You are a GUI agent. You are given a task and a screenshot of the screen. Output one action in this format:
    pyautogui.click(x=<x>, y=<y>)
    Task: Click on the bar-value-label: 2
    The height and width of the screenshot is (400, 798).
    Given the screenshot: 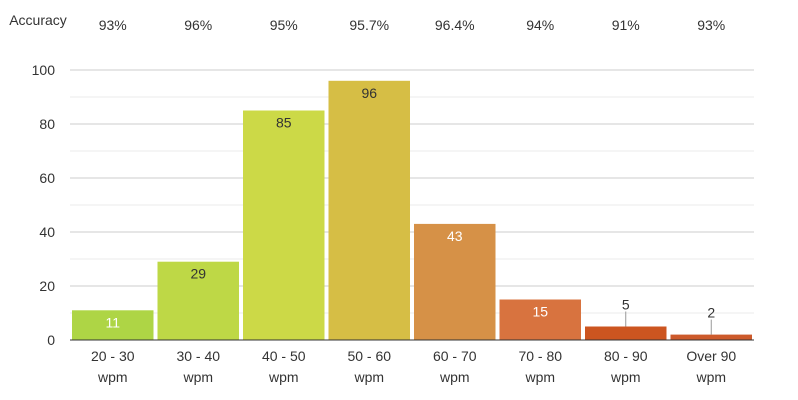 What is the action you would take?
    pyautogui.click(x=711, y=313)
    